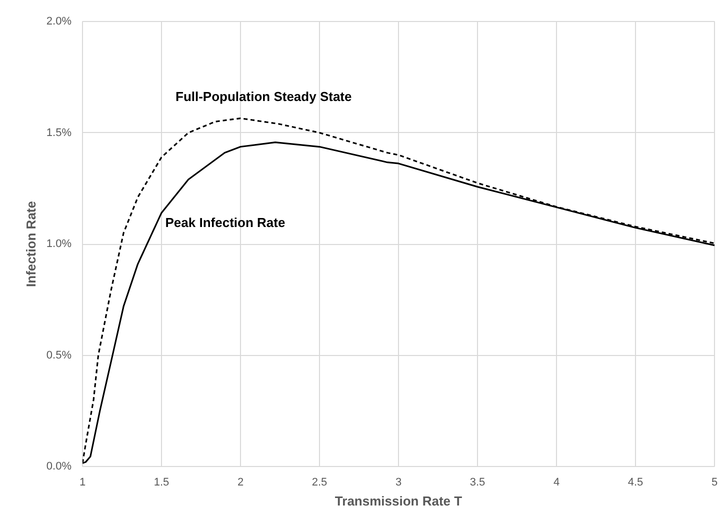 The height and width of the screenshot is (531, 726). I want to click on x-tick-label: 1, so click(82, 482).